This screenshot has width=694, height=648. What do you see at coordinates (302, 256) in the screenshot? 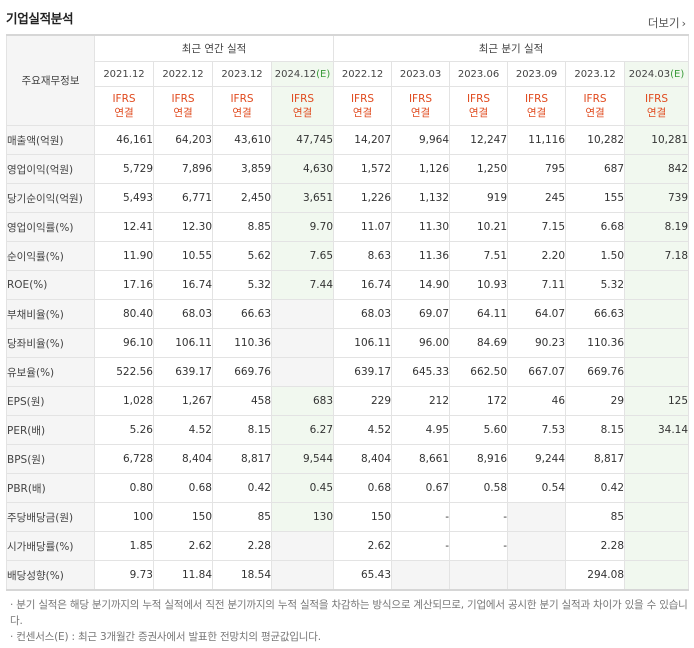
I see `table-cell: 7.65` at bounding box center [302, 256].